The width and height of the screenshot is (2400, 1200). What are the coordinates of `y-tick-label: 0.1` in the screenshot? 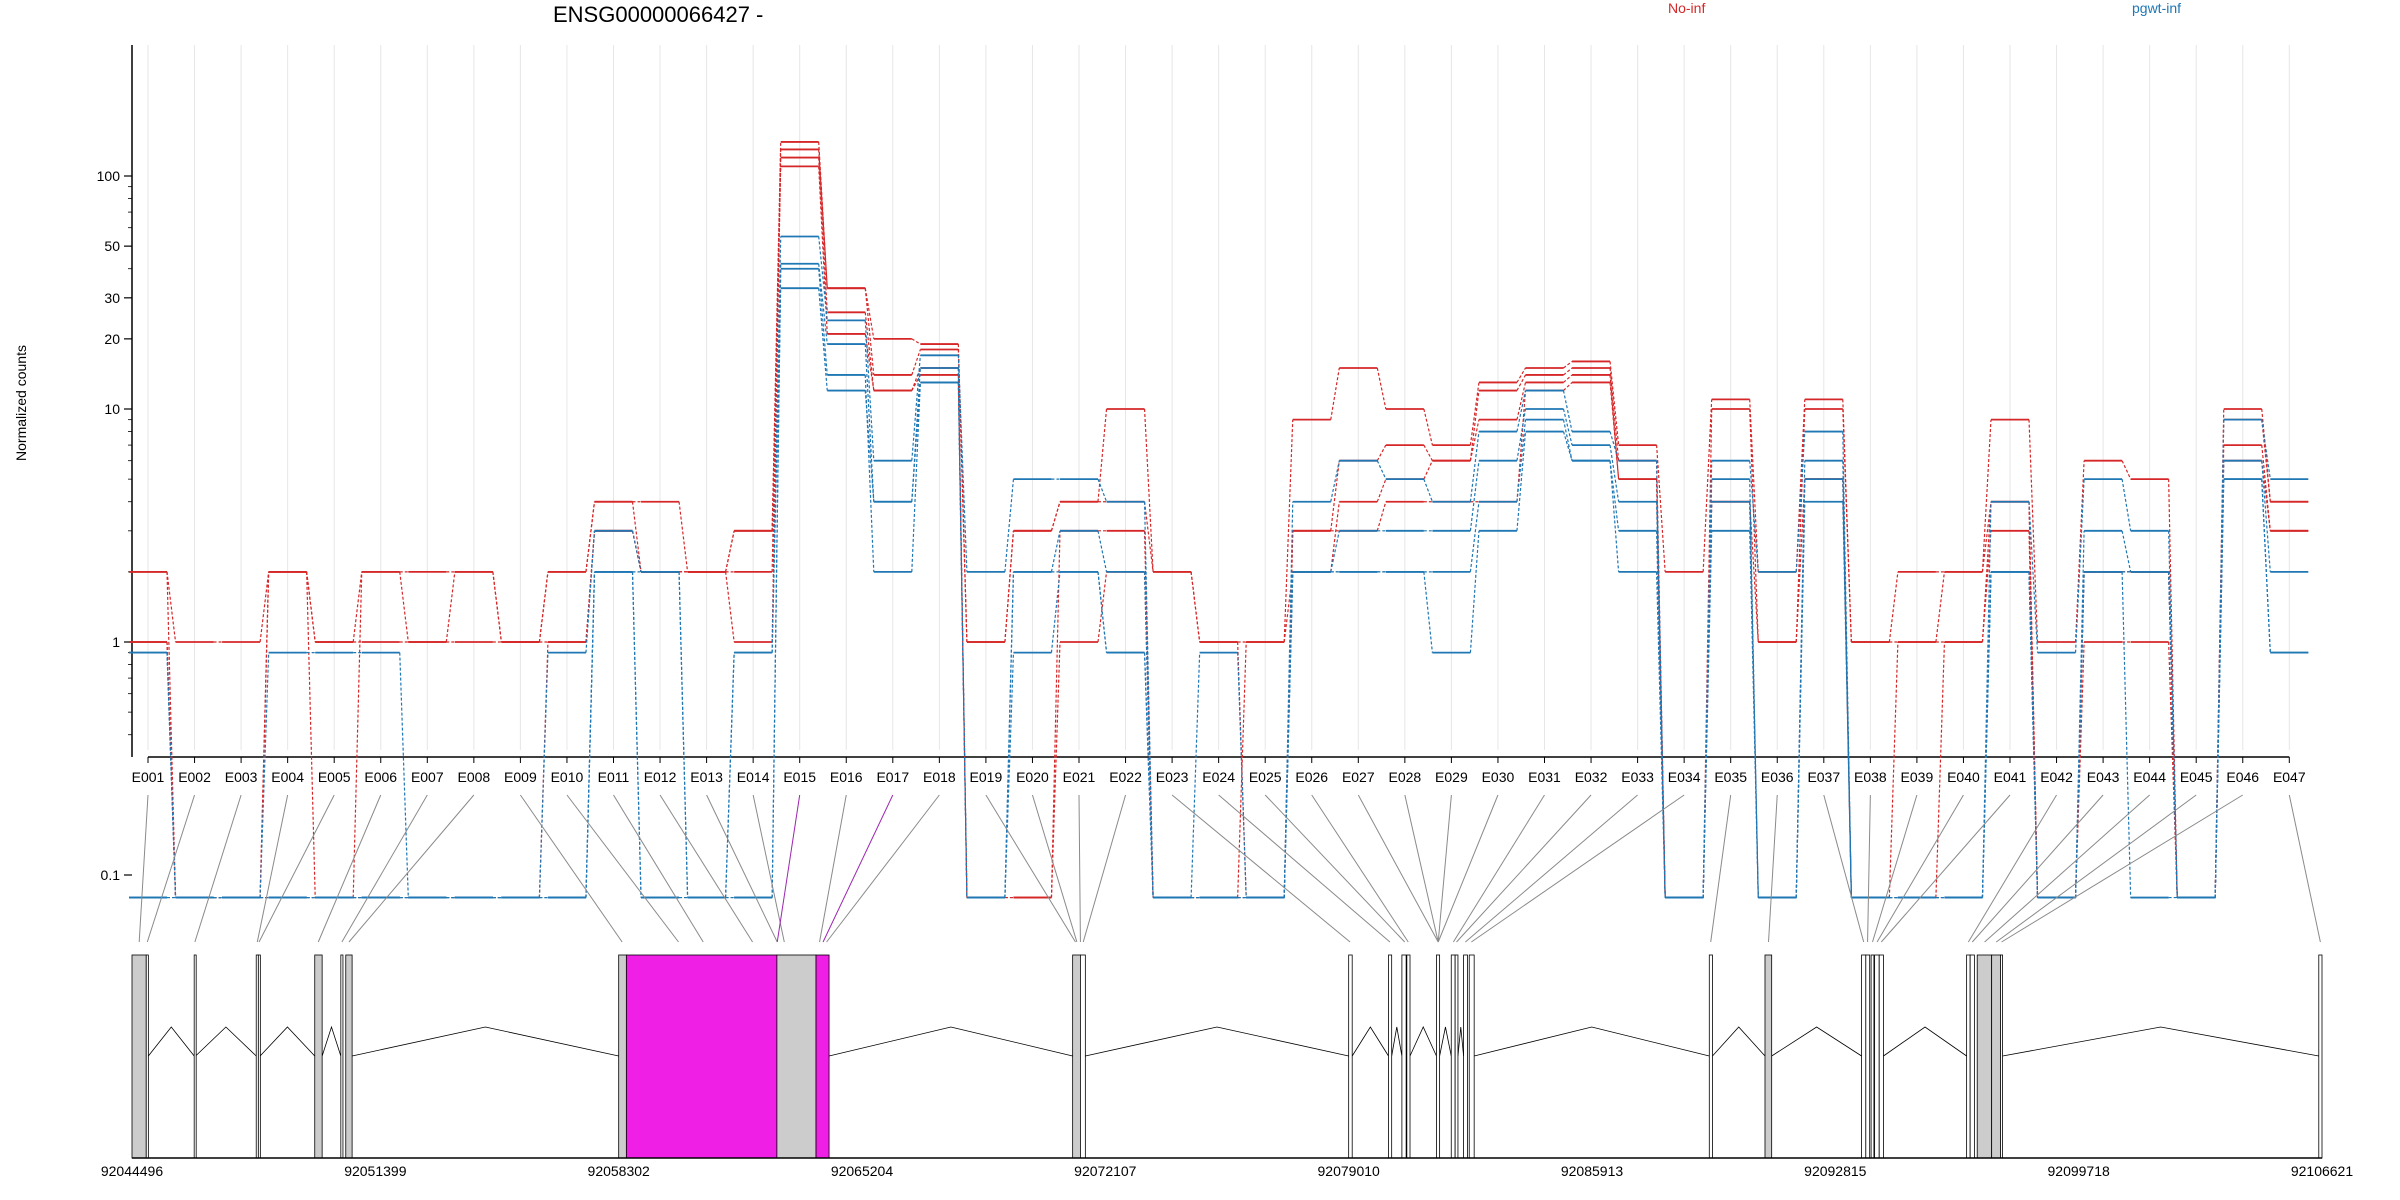 It's located at (111, 875).